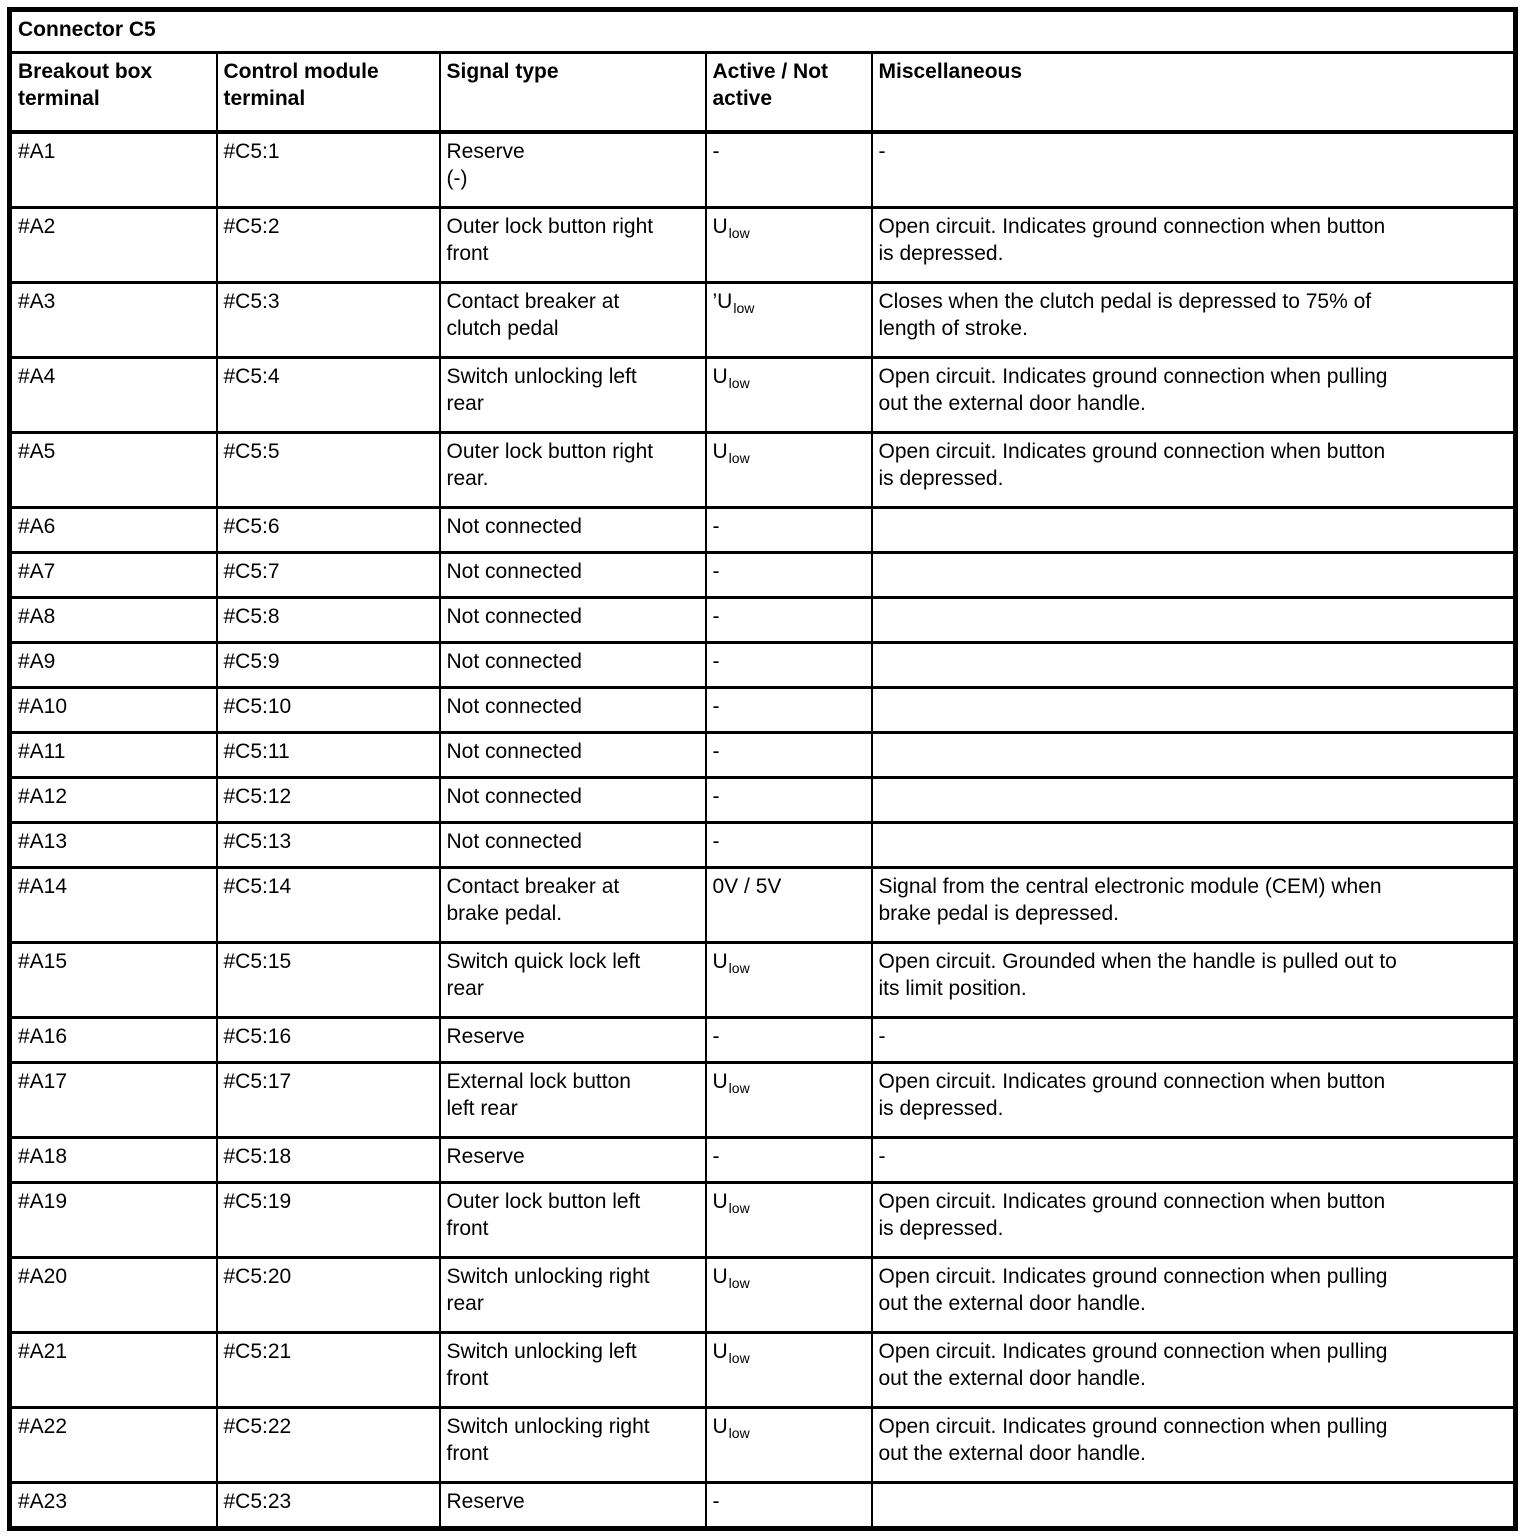  I want to click on signal-type-cell: Reserve (-), so click(572, 170).